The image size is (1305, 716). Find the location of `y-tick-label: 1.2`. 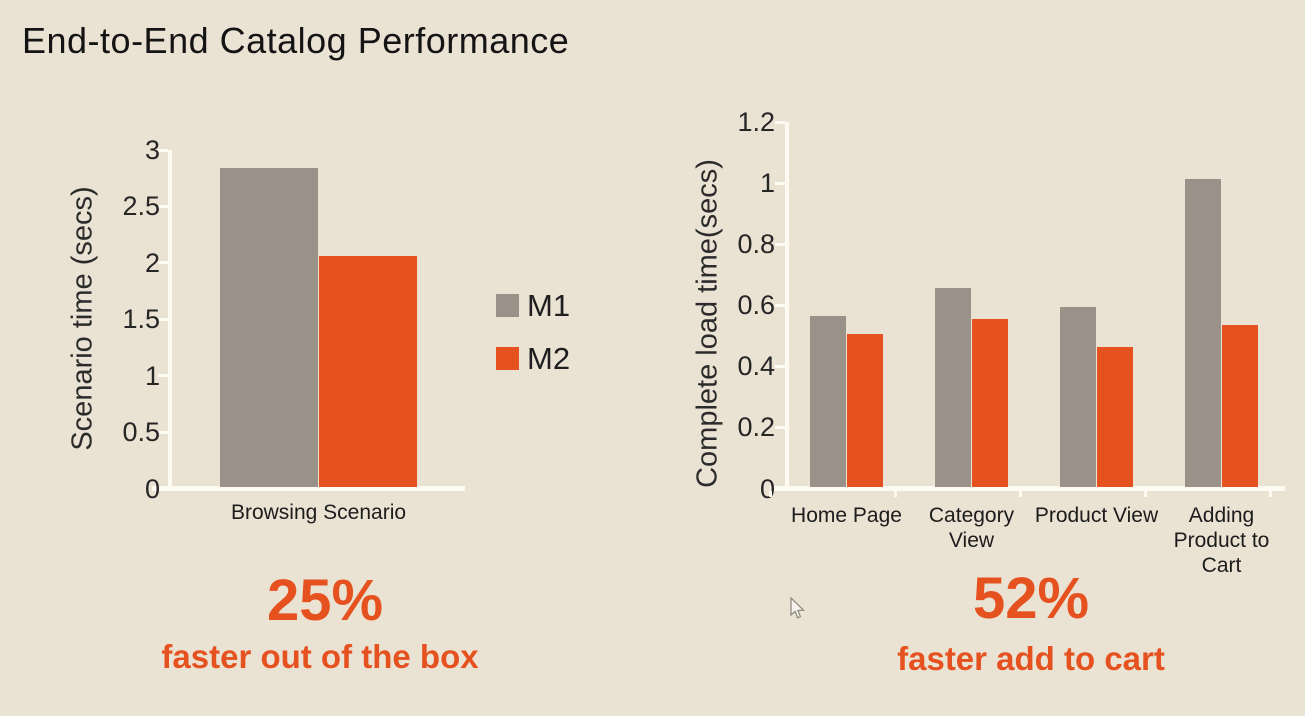

y-tick-label: 1.2 is located at coordinates (756, 122).